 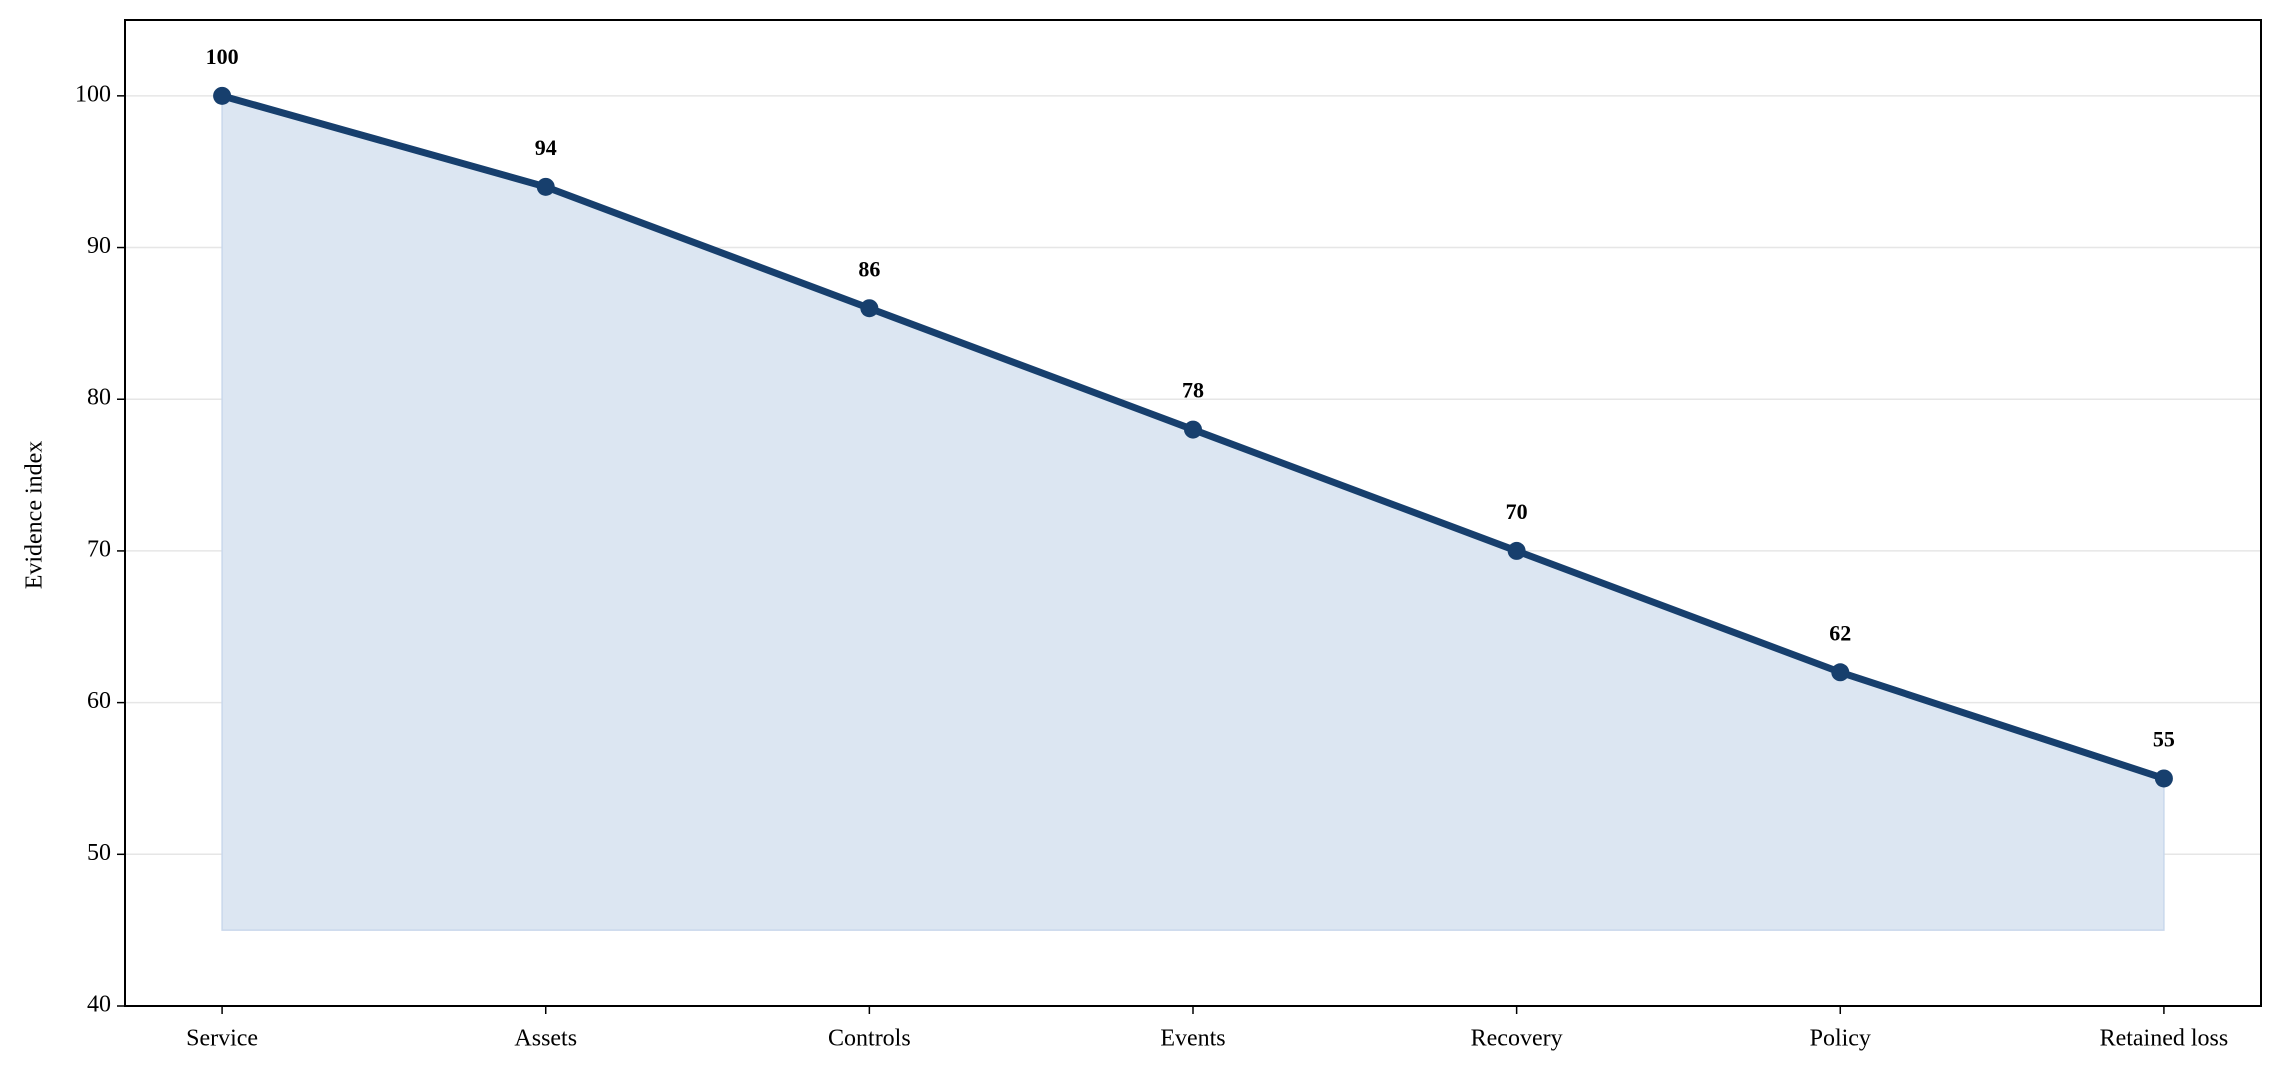 I want to click on value-label: 55, so click(x=2164, y=739).